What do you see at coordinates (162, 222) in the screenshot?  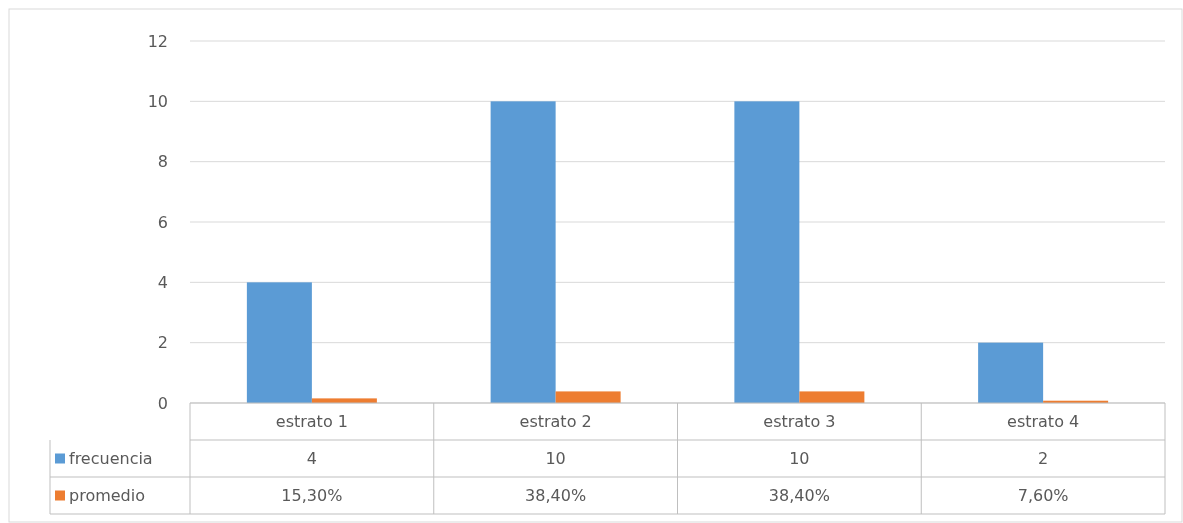 I see `y-tick-label: 6` at bounding box center [162, 222].